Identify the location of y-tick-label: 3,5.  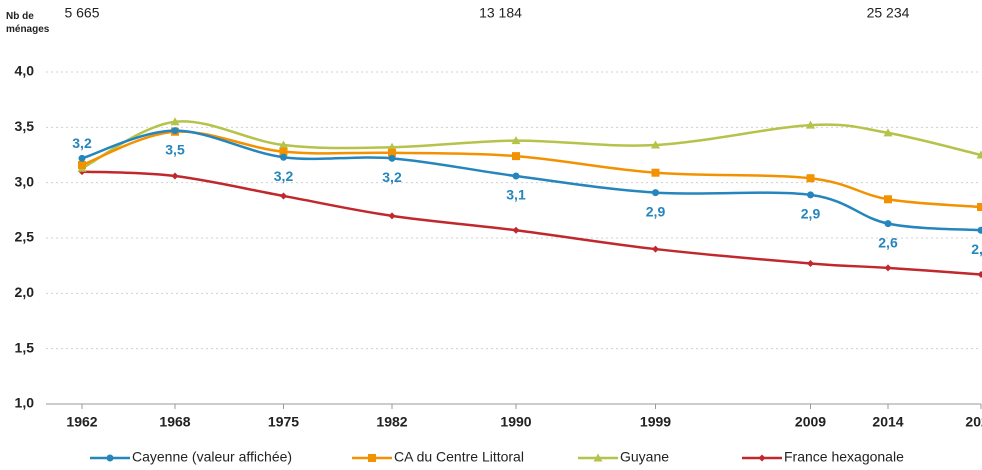
(25, 126).